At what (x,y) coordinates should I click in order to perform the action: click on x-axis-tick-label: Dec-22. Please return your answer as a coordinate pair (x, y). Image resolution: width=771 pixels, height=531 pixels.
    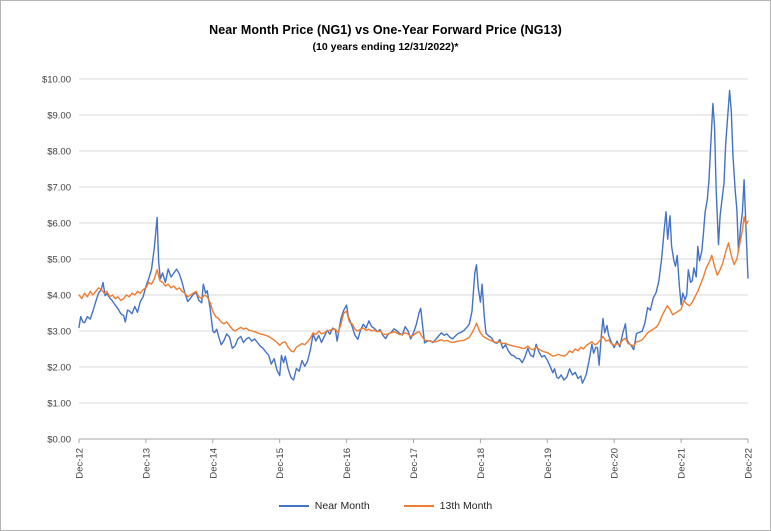
    Looking at the image, I should click on (749, 463).